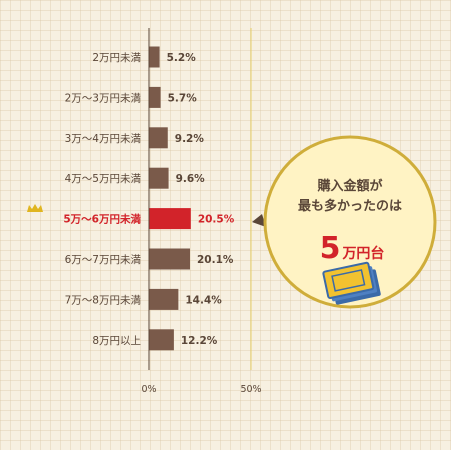 This screenshot has width=451, height=450. Describe the element at coordinates (216, 220) in the screenshot. I see `value-label-4: 20.5%` at that location.